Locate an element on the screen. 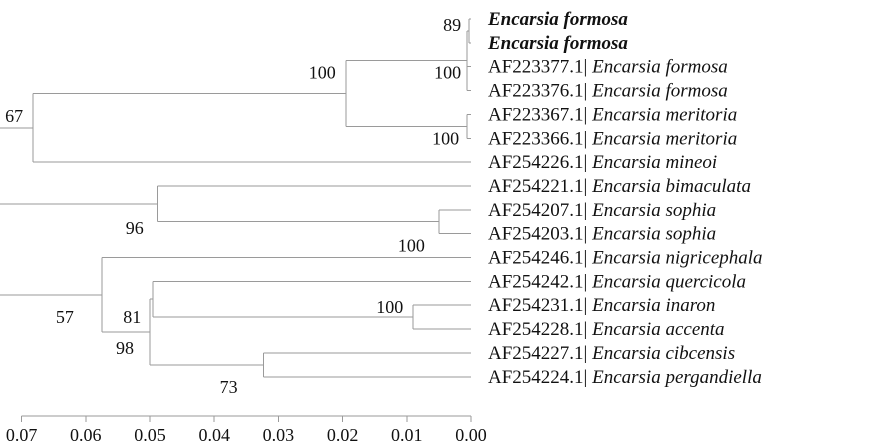  bootstrap-value-n_formosa: 100 is located at coordinates (447, 73).